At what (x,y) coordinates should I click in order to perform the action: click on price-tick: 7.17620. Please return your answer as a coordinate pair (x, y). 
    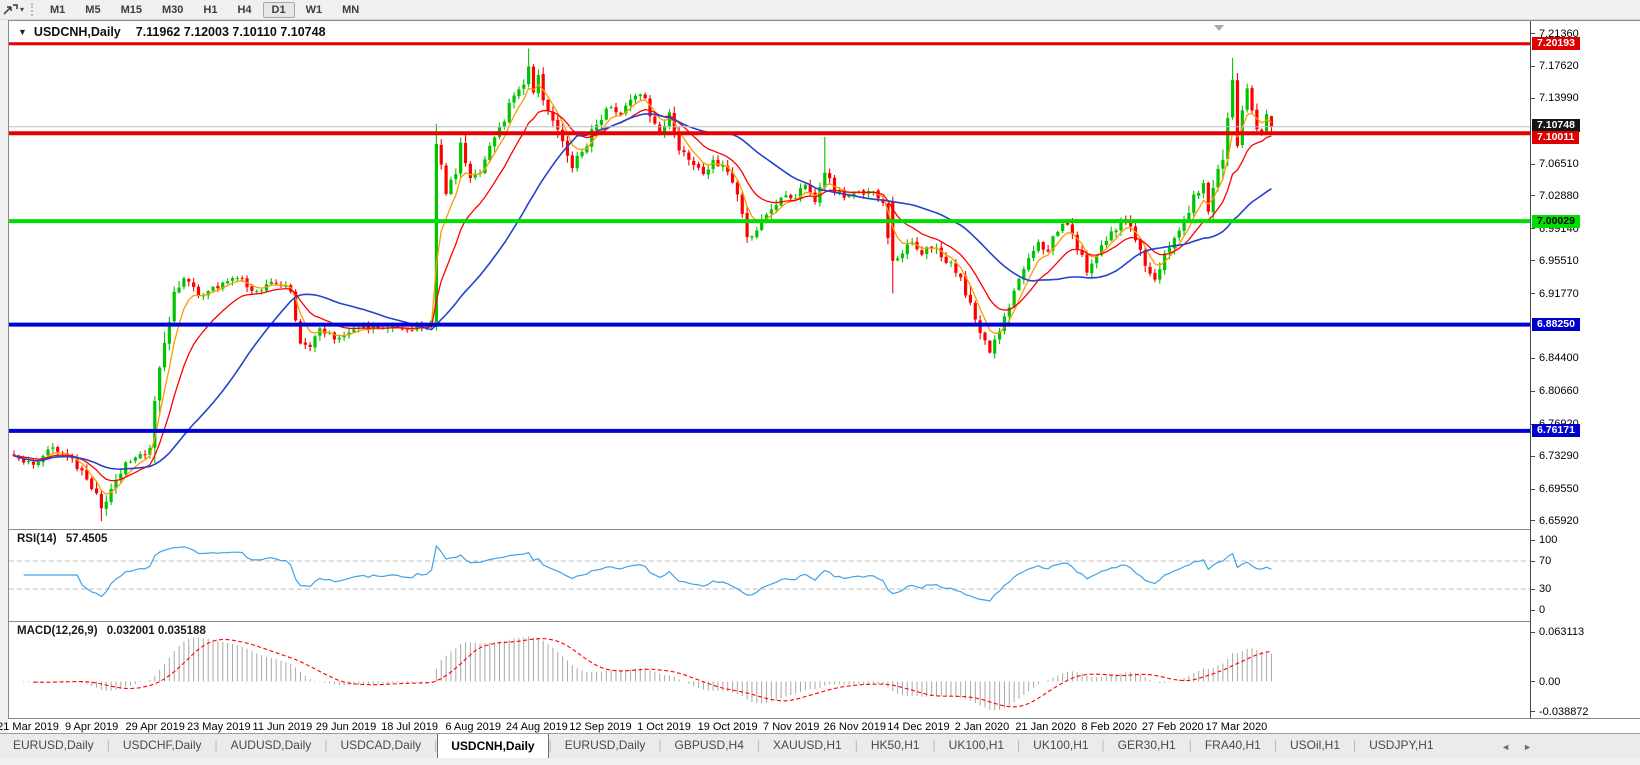
    Looking at the image, I should click on (1555, 66).